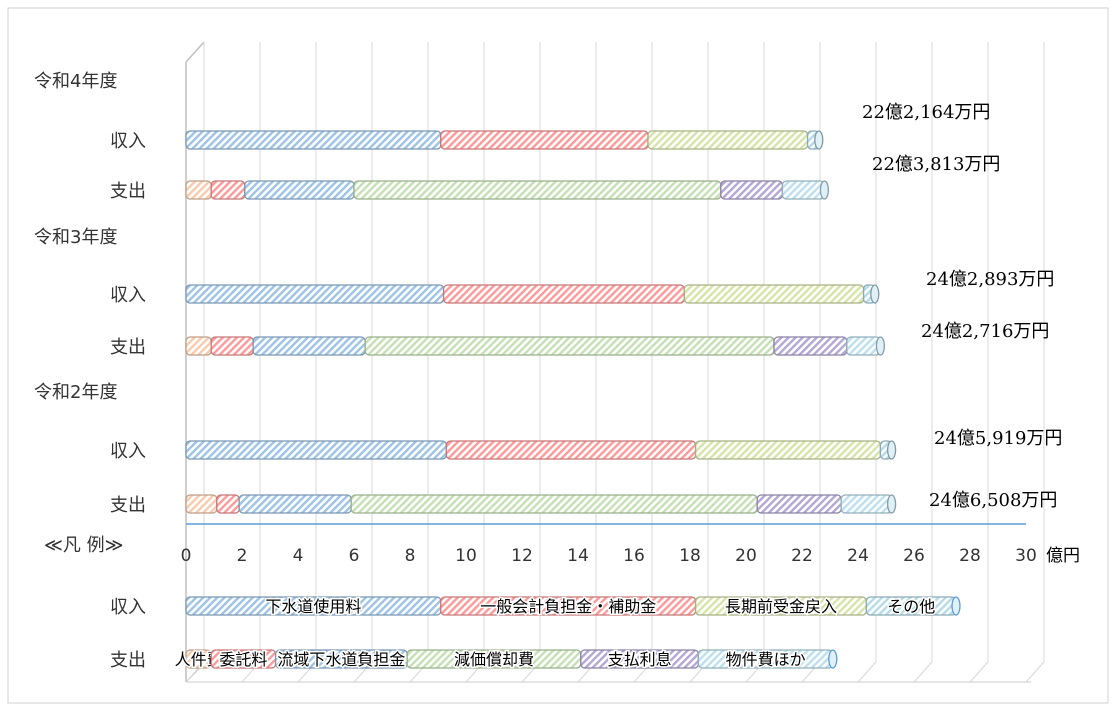 The image size is (1116, 711). I want to click on total-amount-label: 24億2,893万円, so click(990, 279).